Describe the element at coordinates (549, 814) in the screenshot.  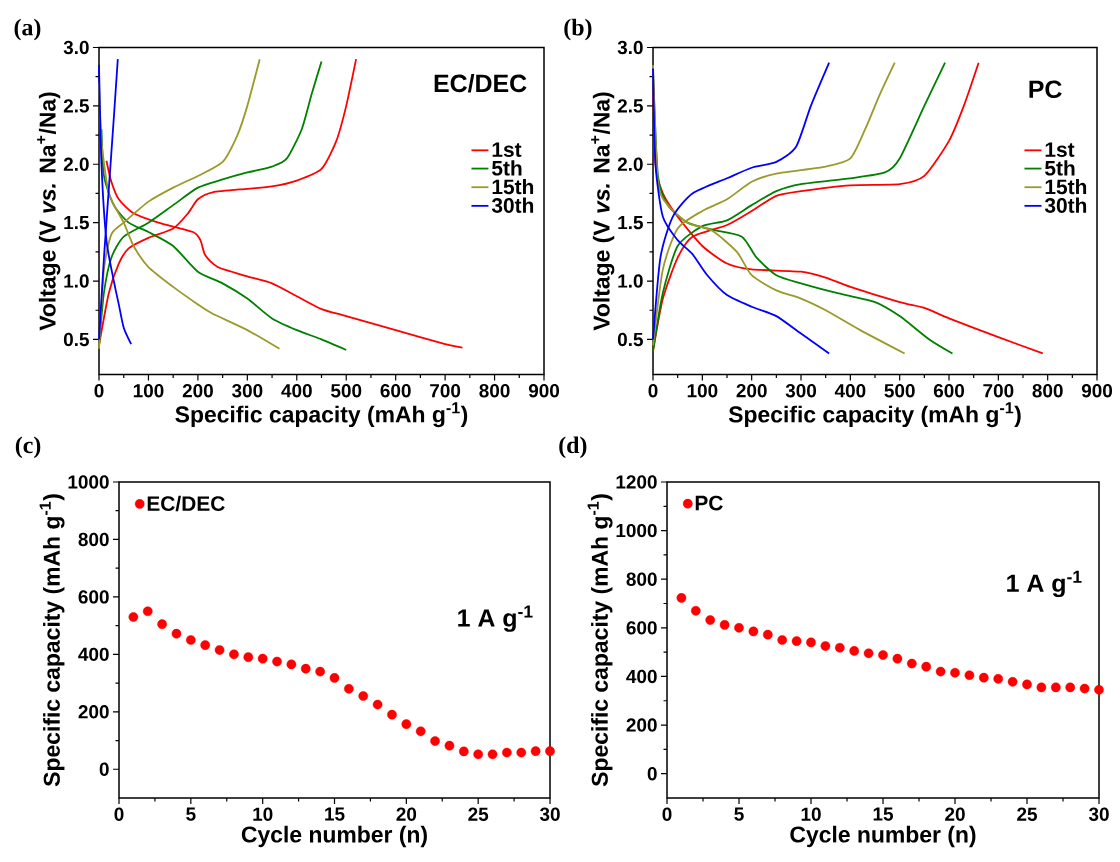
I see `x-tick-label: 30` at that location.